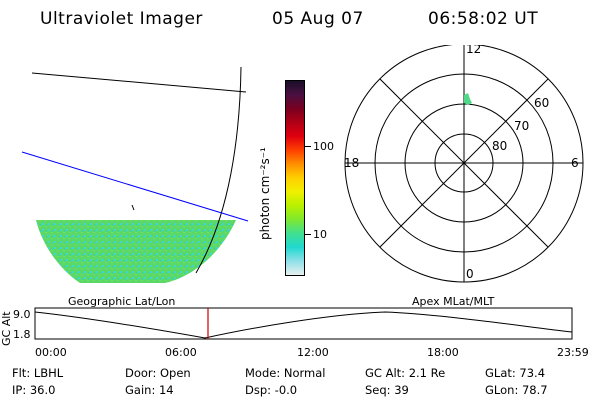 The width and height of the screenshot is (600, 400). I want to click on filter-value: Flt: LBHL, so click(38, 373).